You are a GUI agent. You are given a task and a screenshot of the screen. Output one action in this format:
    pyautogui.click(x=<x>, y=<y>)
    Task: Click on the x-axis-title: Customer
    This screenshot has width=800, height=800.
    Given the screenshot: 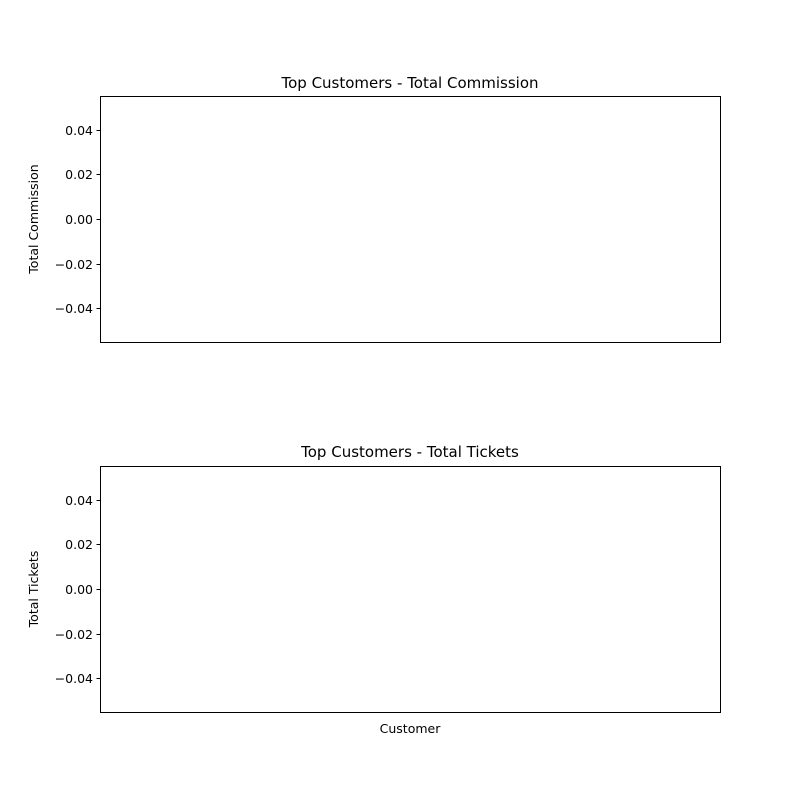 What is the action you would take?
    pyautogui.click(x=411, y=728)
    